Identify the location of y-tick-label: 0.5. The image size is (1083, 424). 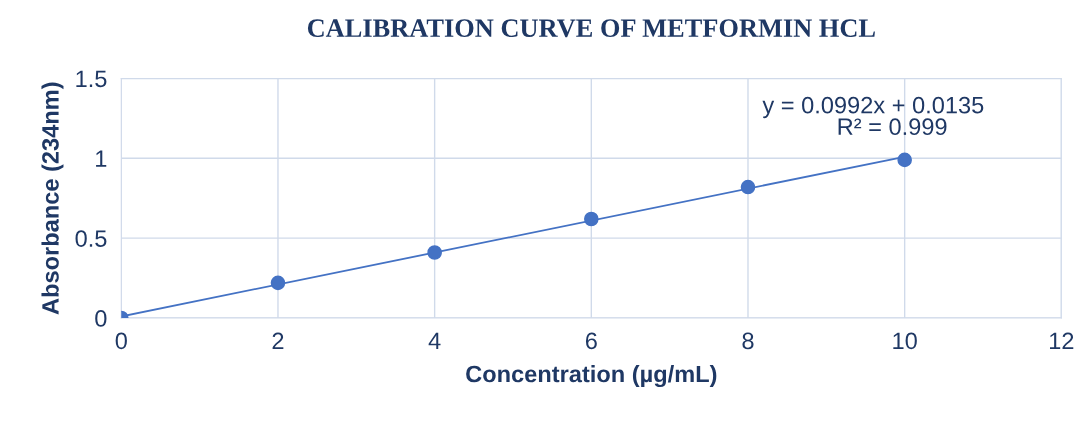
(91, 238).